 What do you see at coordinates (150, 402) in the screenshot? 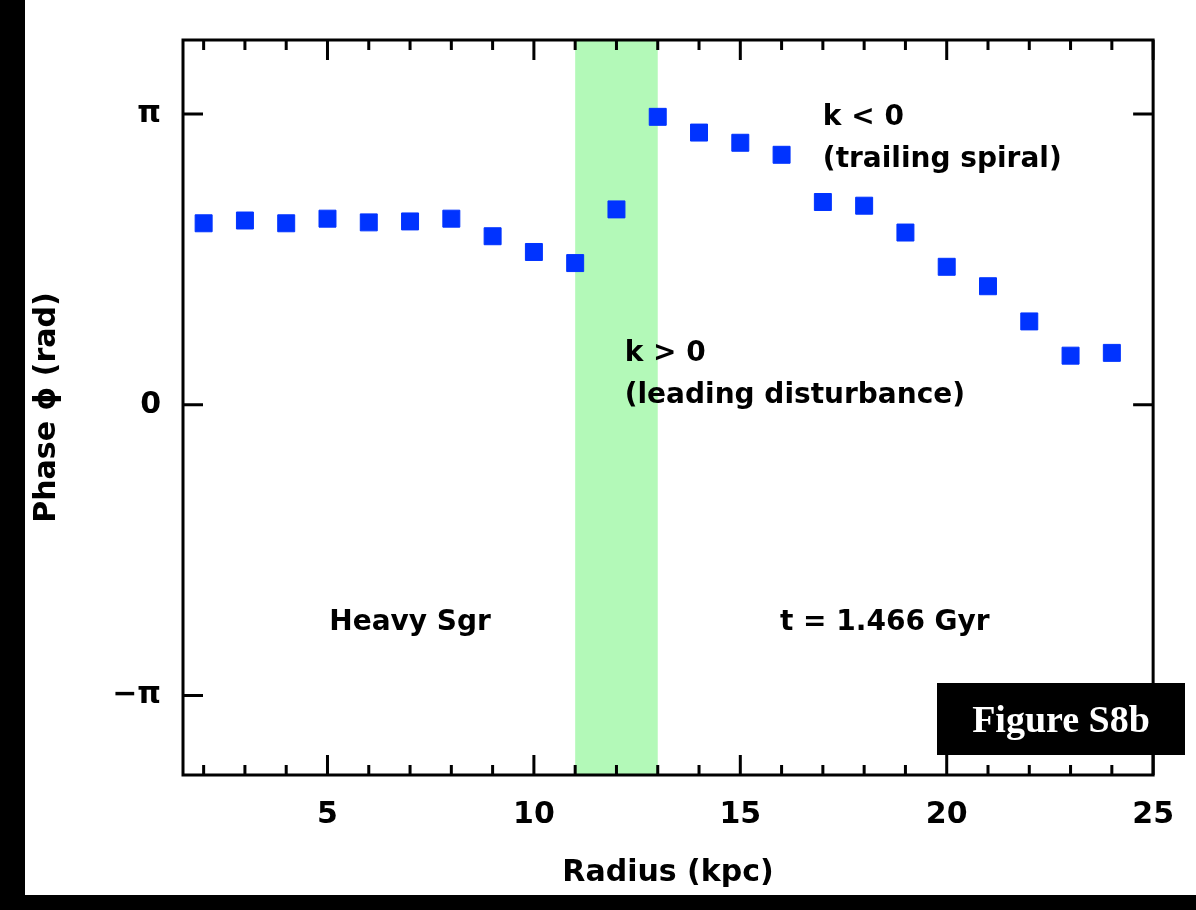
I see `y-tick-label: 0` at bounding box center [150, 402].